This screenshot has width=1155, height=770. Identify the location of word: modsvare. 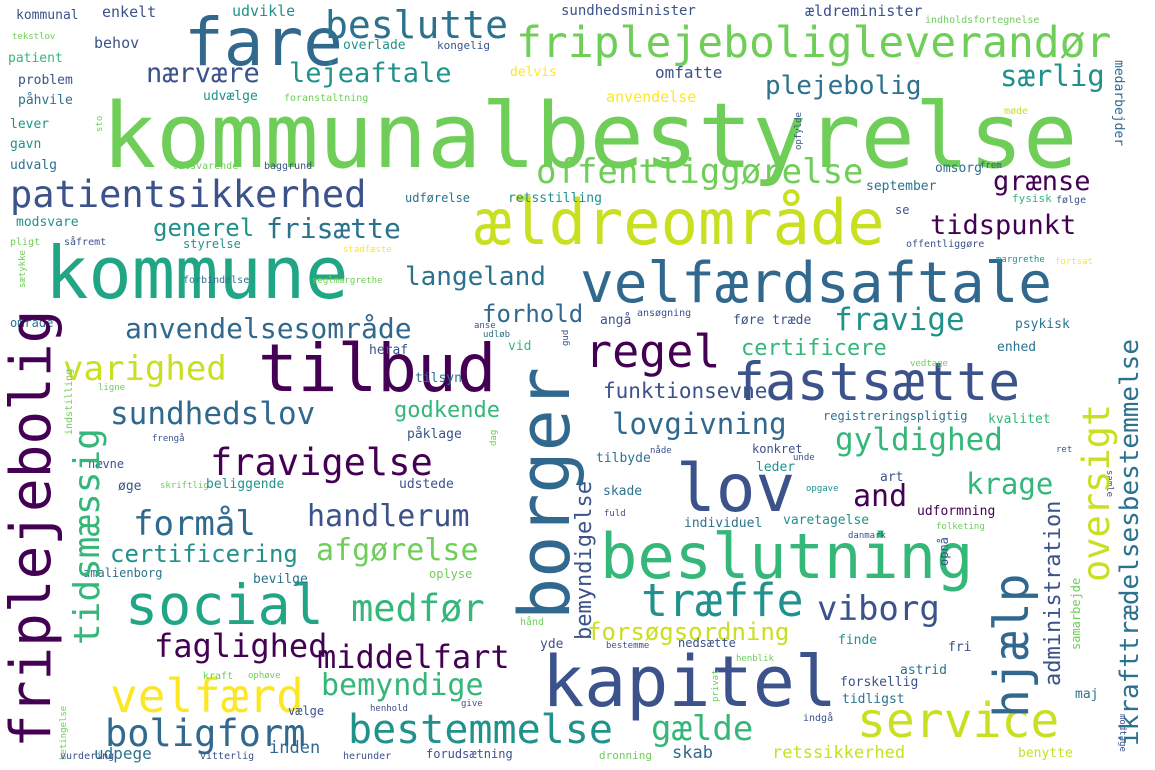
(47, 222).